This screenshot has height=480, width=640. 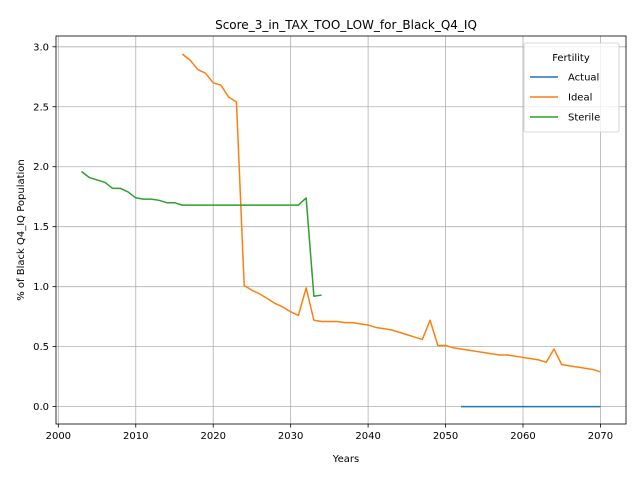 I want to click on x-tick-label: 2000, so click(x=58, y=436).